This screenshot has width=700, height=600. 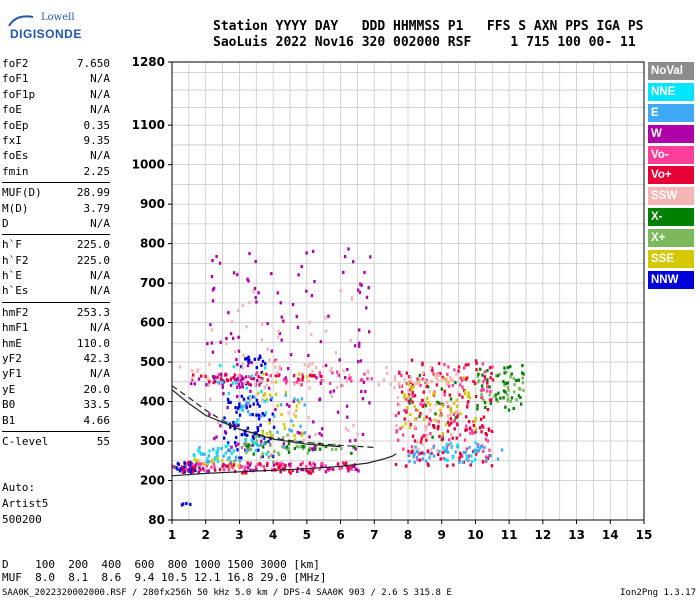 I want to click on param-value: N/A, so click(x=100, y=223).